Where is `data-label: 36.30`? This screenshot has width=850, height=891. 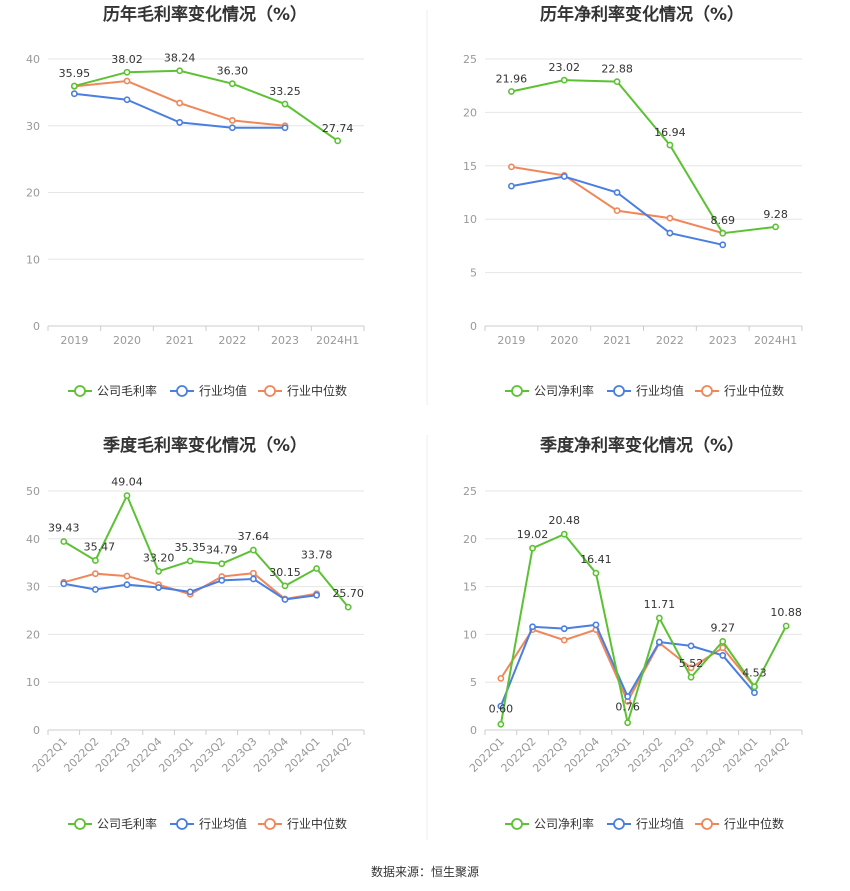
data-label: 36.30 is located at coordinates (233, 71).